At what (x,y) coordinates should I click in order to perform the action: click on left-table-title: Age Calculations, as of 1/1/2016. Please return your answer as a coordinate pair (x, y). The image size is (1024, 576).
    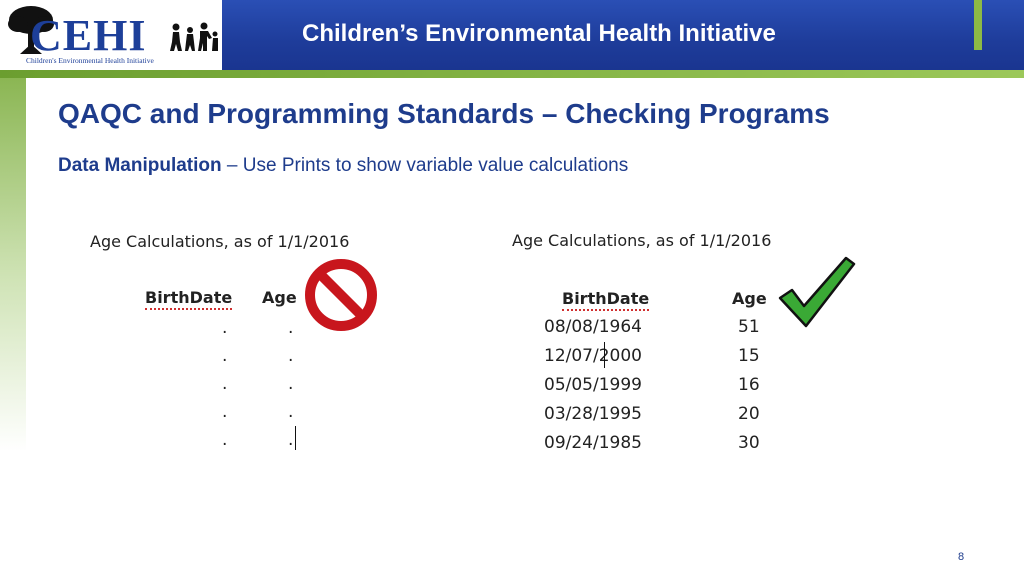
    Looking at the image, I should click on (220, 241).